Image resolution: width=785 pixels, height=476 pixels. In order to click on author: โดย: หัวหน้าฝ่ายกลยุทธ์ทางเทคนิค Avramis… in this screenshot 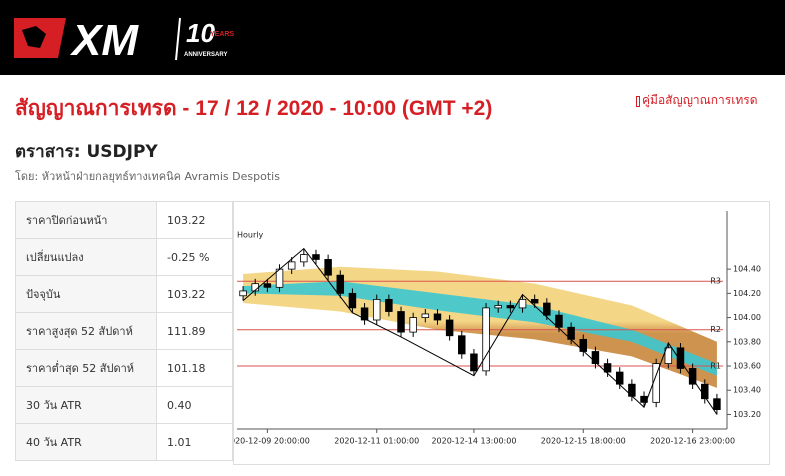, I will do `click(147, 176)`.